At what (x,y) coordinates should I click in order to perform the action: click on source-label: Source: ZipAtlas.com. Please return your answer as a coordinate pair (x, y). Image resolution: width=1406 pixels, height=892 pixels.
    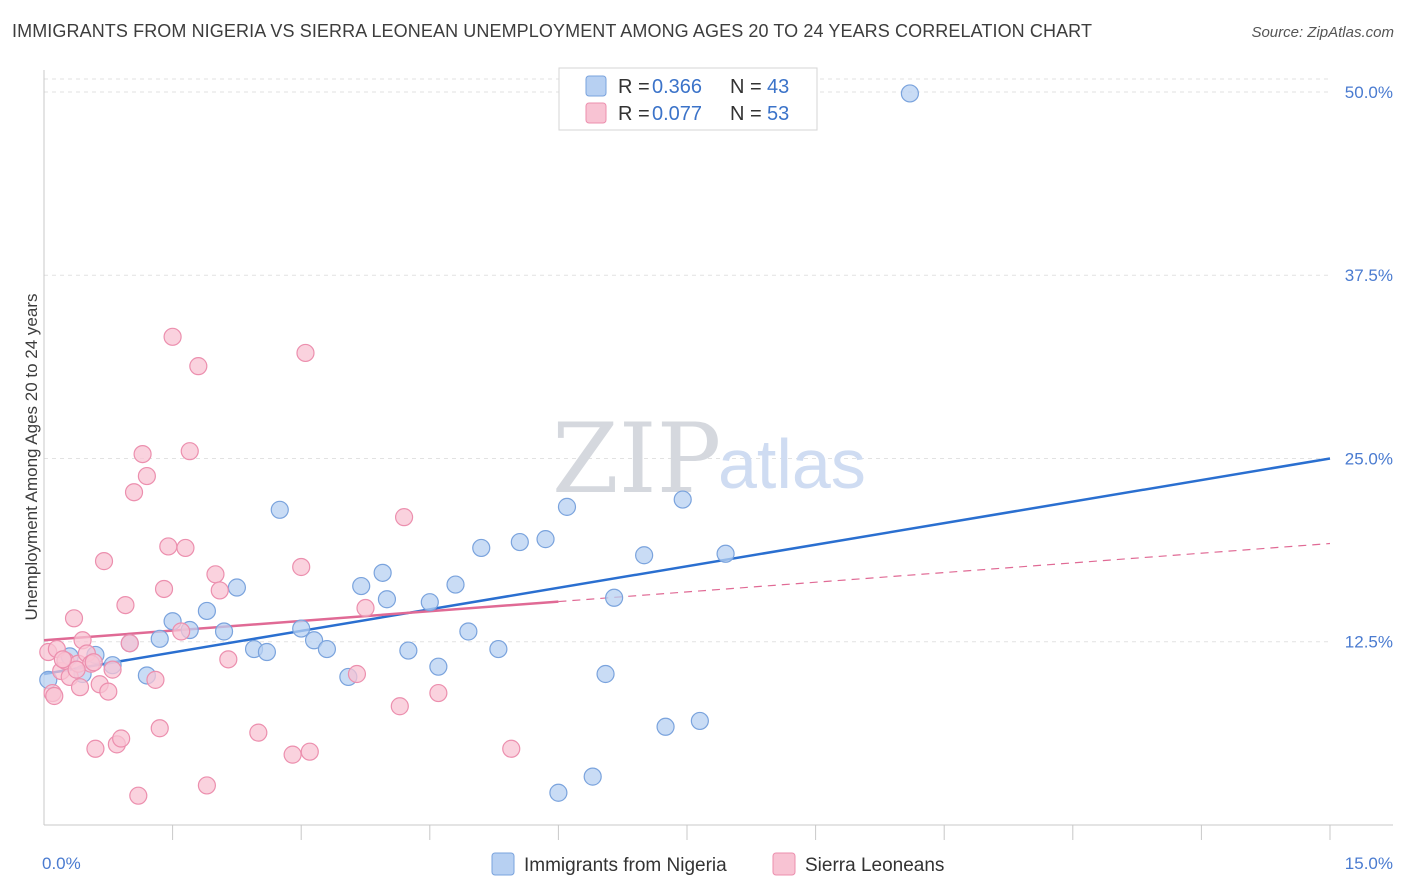
    Looking at the image, I should click on (1322, 32).